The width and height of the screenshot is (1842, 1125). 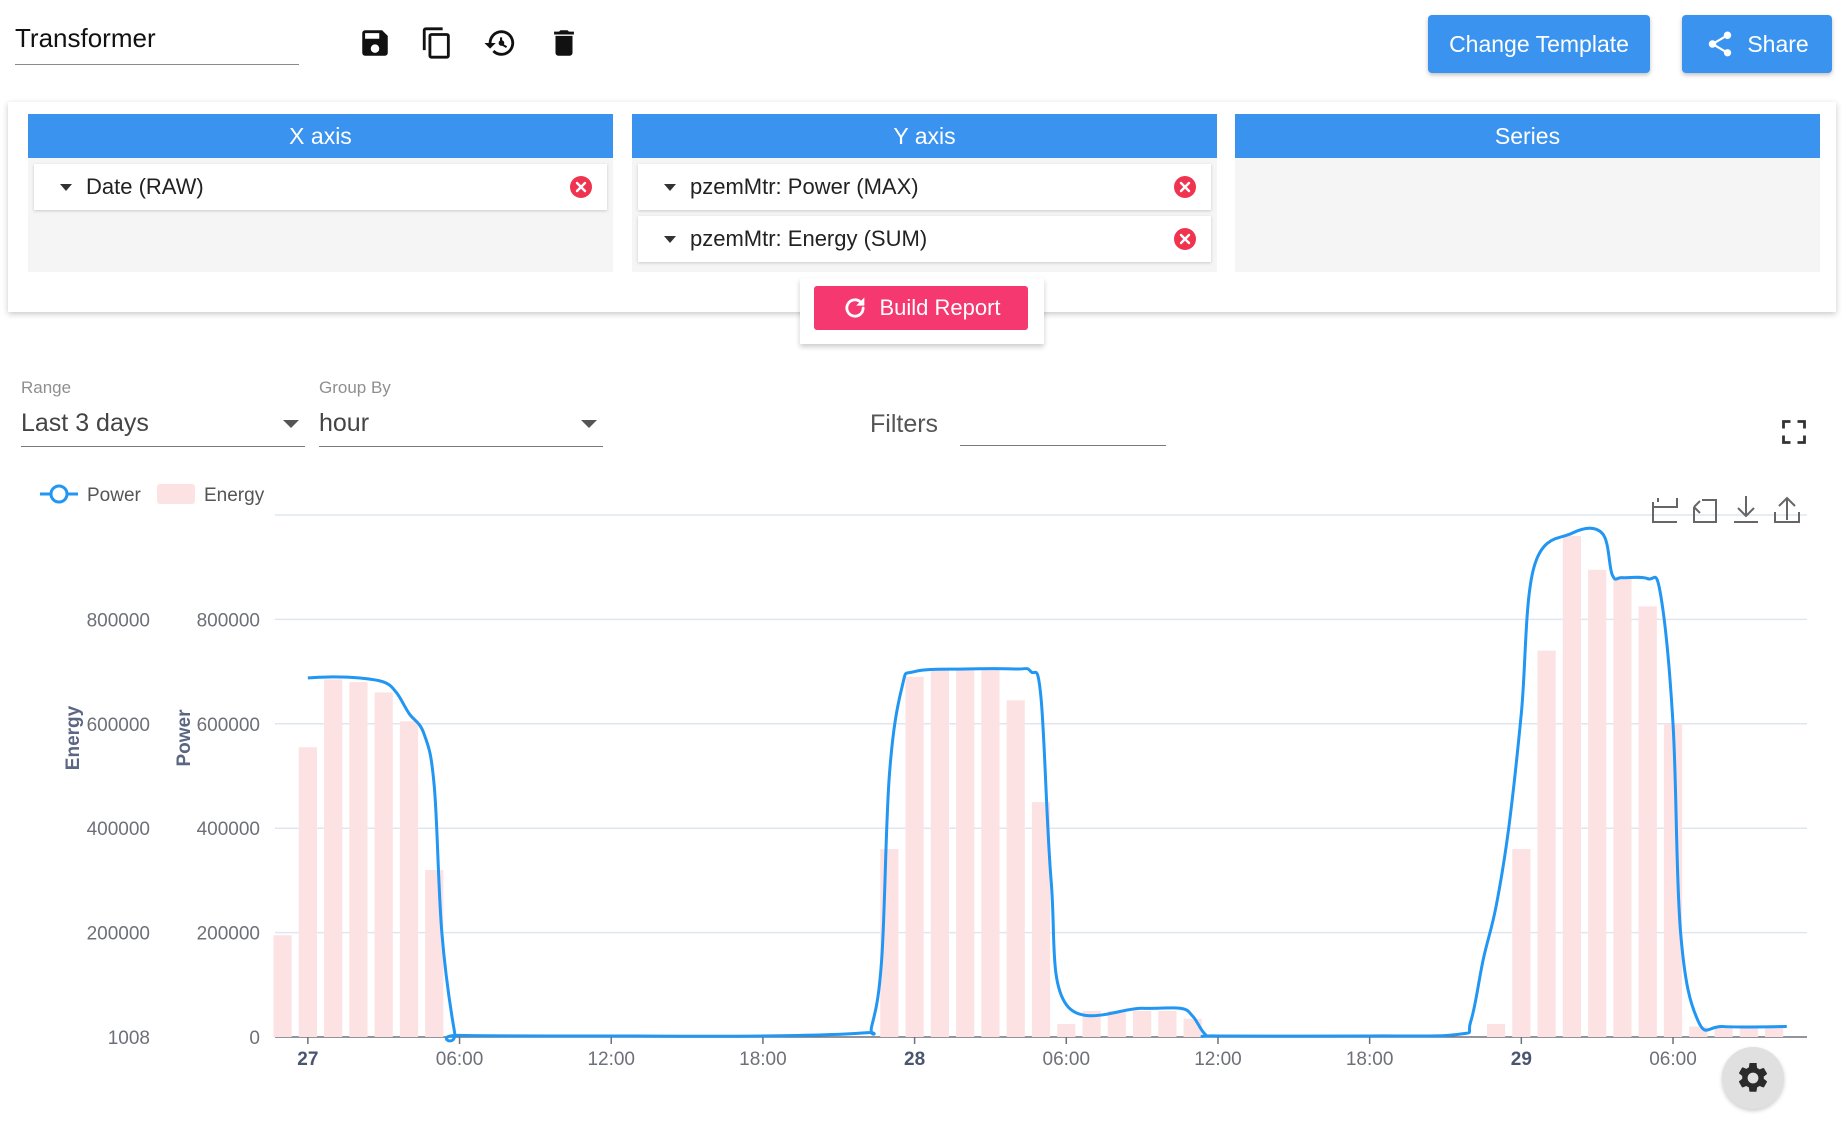 What do you see at coordinates (914, 1059) in the screenshot?
I see `x-tick-label: 28` at bounding box center [914, 1059].